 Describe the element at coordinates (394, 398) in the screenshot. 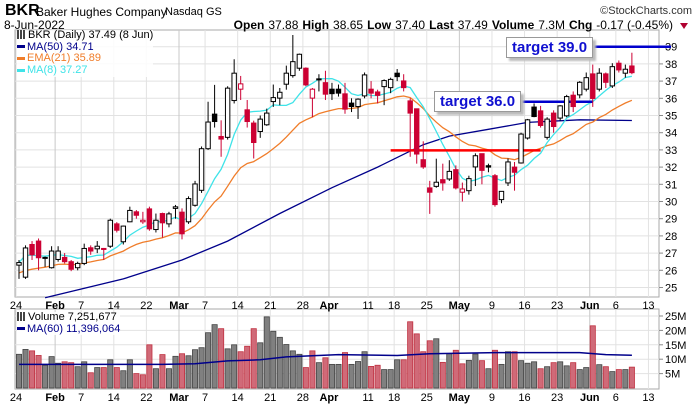

I see `date-tick-label: 18` at that location.